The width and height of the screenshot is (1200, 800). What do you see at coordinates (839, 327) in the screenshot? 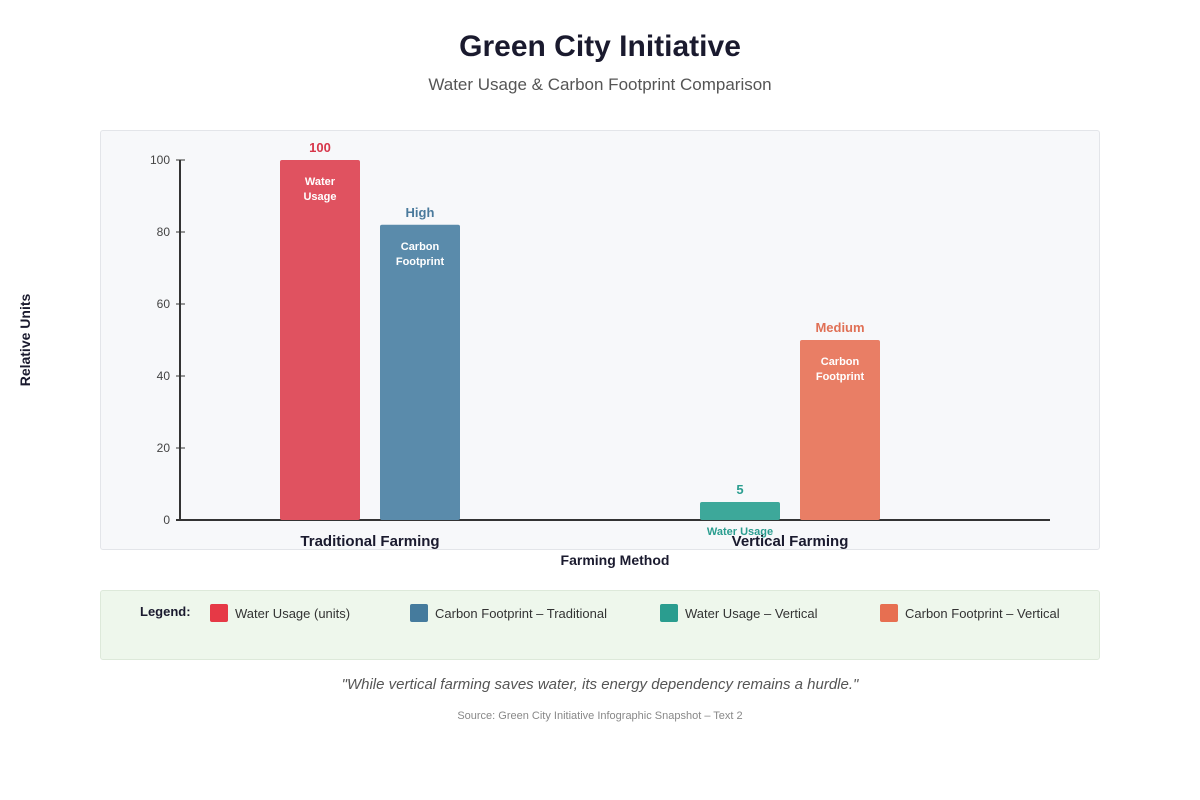
I see `bar-value-label: Medium` at bounding box center [839, 327].